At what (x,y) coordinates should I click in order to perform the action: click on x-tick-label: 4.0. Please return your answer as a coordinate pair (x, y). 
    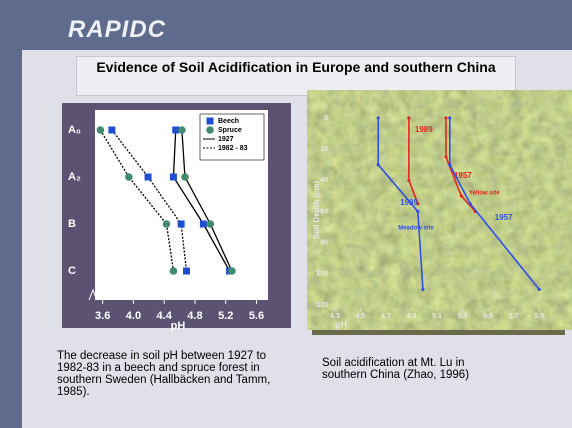
    Looking at the image, I should click on (133, 316).